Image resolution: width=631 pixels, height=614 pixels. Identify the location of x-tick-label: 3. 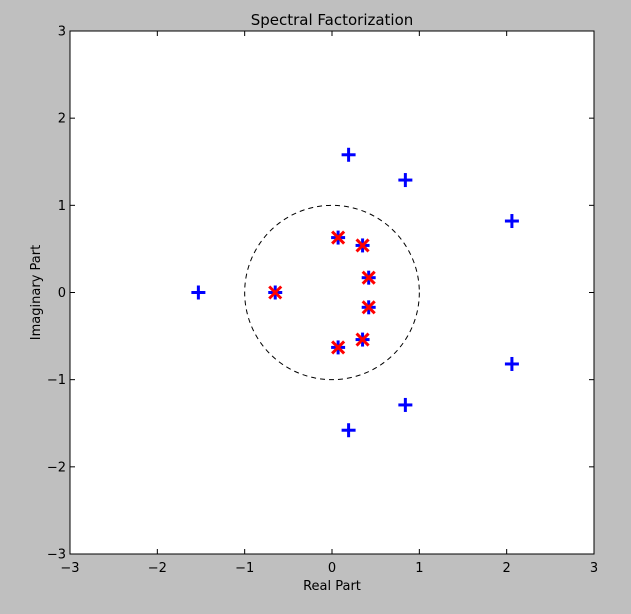
(594, 568).